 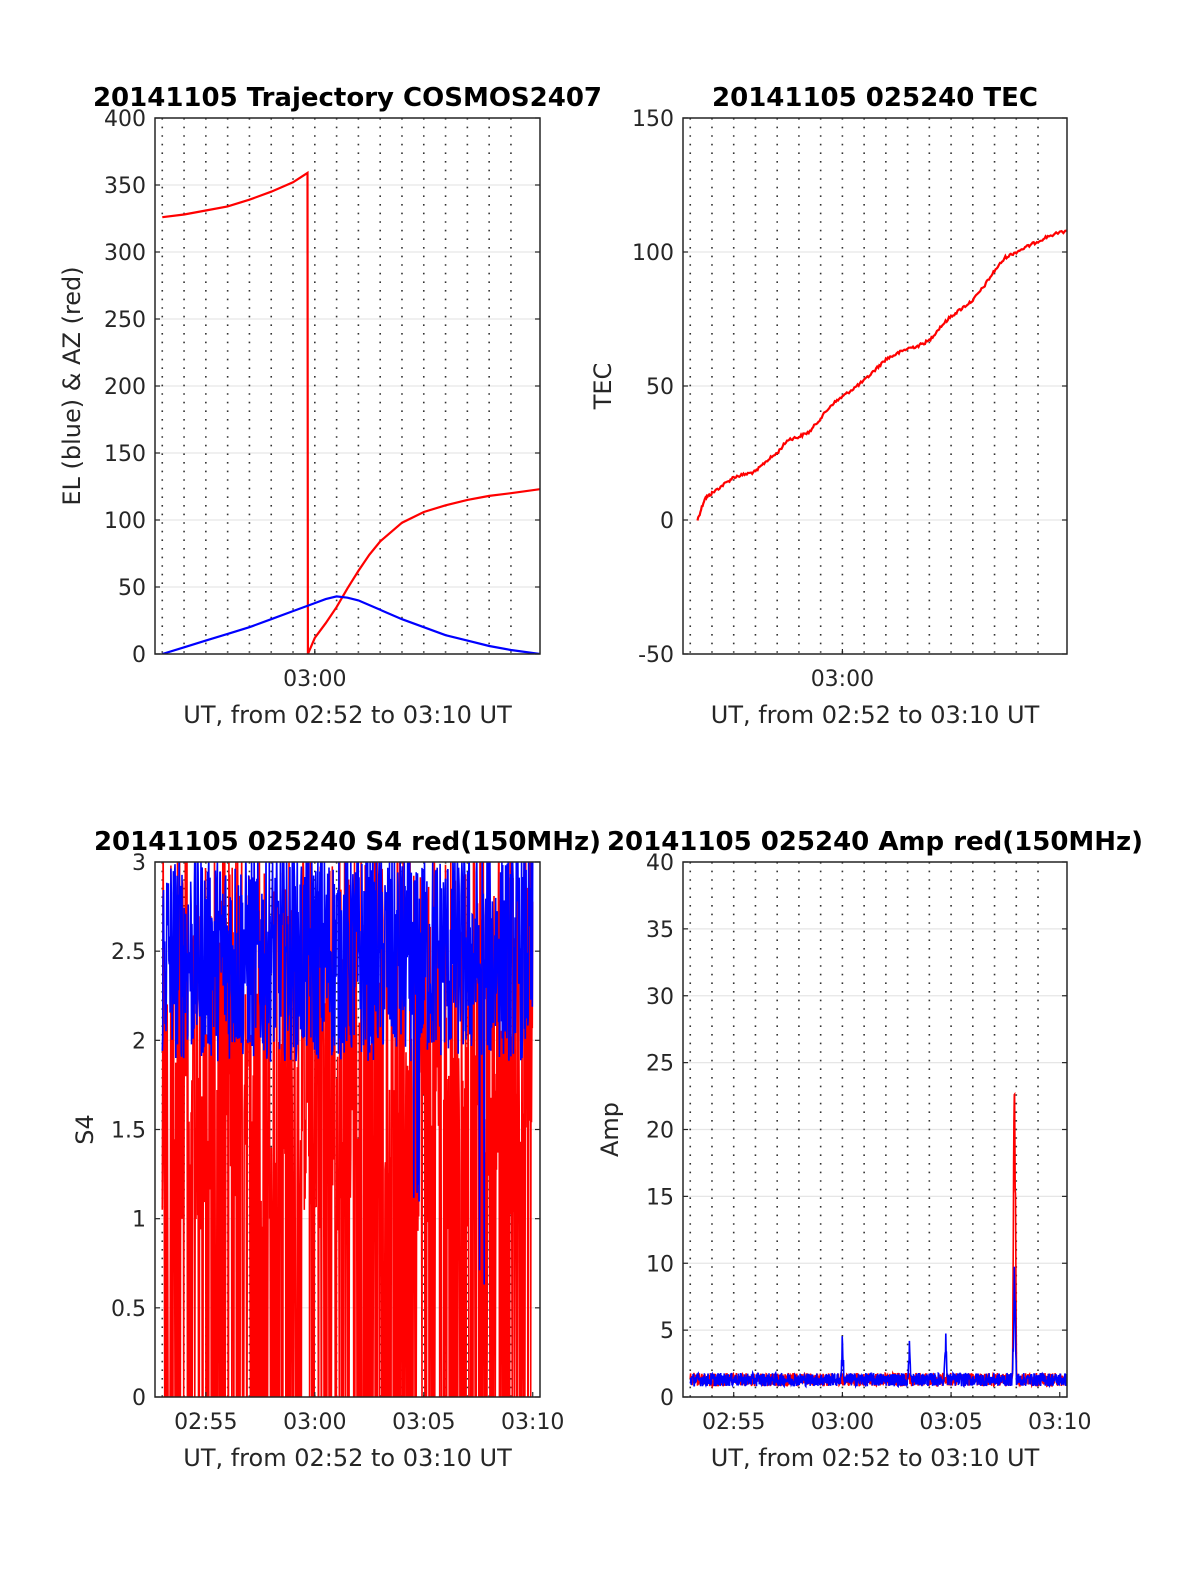 What do you see at coordinates (660, 997) in the screenshot?
I see `y-tick-label: 30` at bounding box center [660, 997].